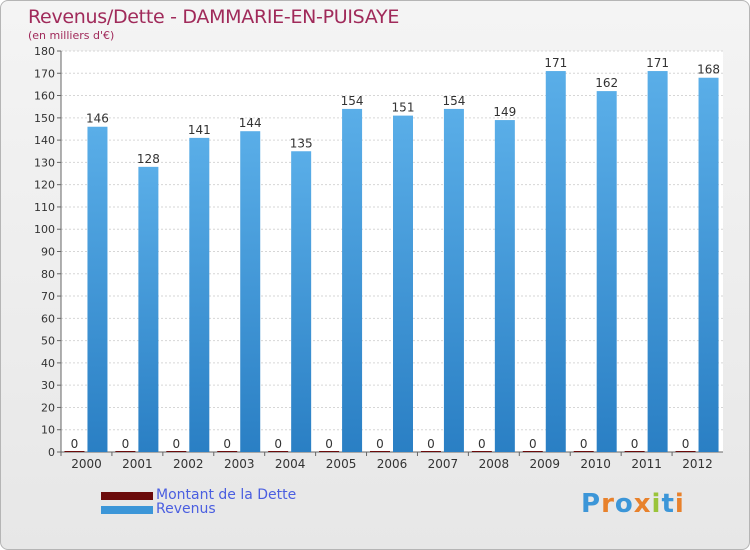 The width and height of the screenshot is (750, 550). What do you see at coordinates (239, 464) in the screenshot?
I see `x-tick-label: 2003` at bounding box center [239, 464].